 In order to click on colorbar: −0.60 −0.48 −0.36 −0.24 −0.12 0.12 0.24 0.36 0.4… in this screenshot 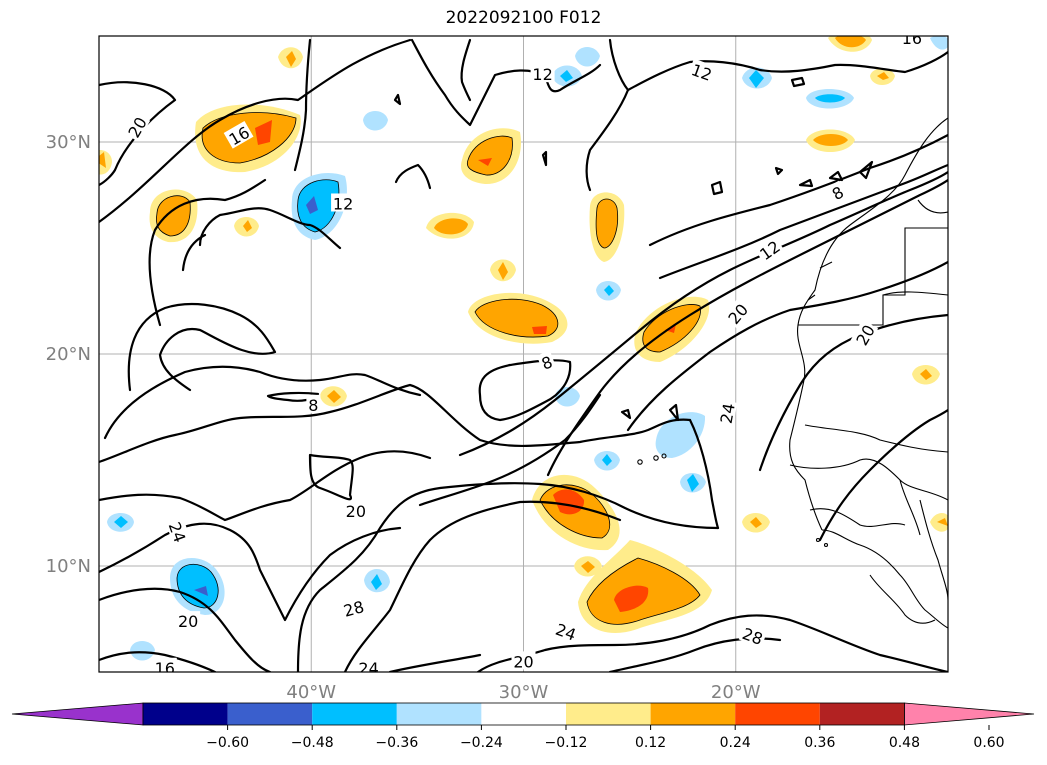, I will do `click(523, 726)`.